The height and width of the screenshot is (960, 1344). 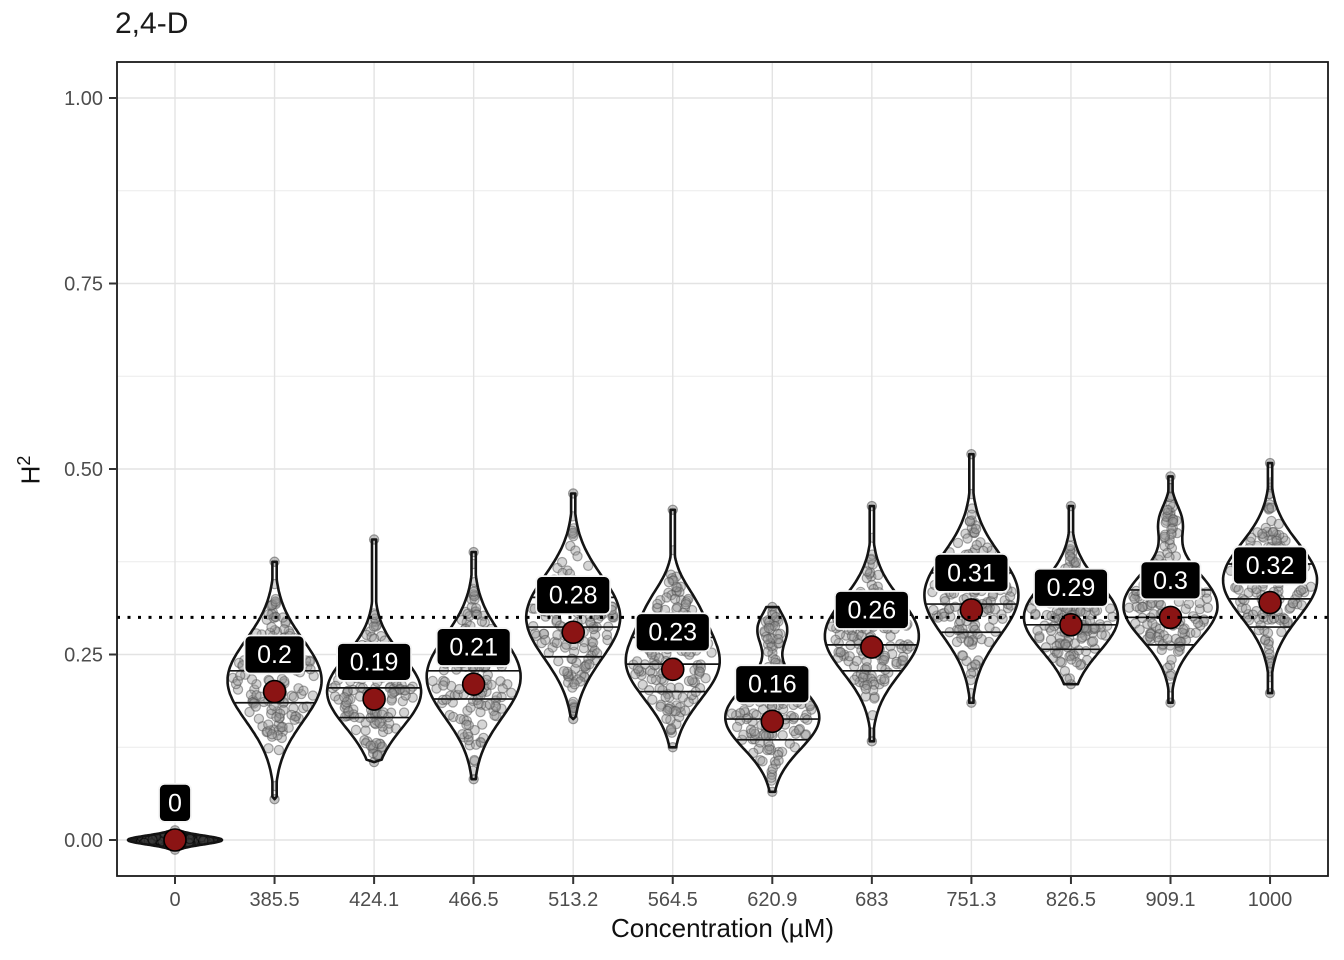 What do you see at coordinates (83, 841) in the screenshot?
I see `y-tick-label: 0.00` at bounding box center [83, 841].